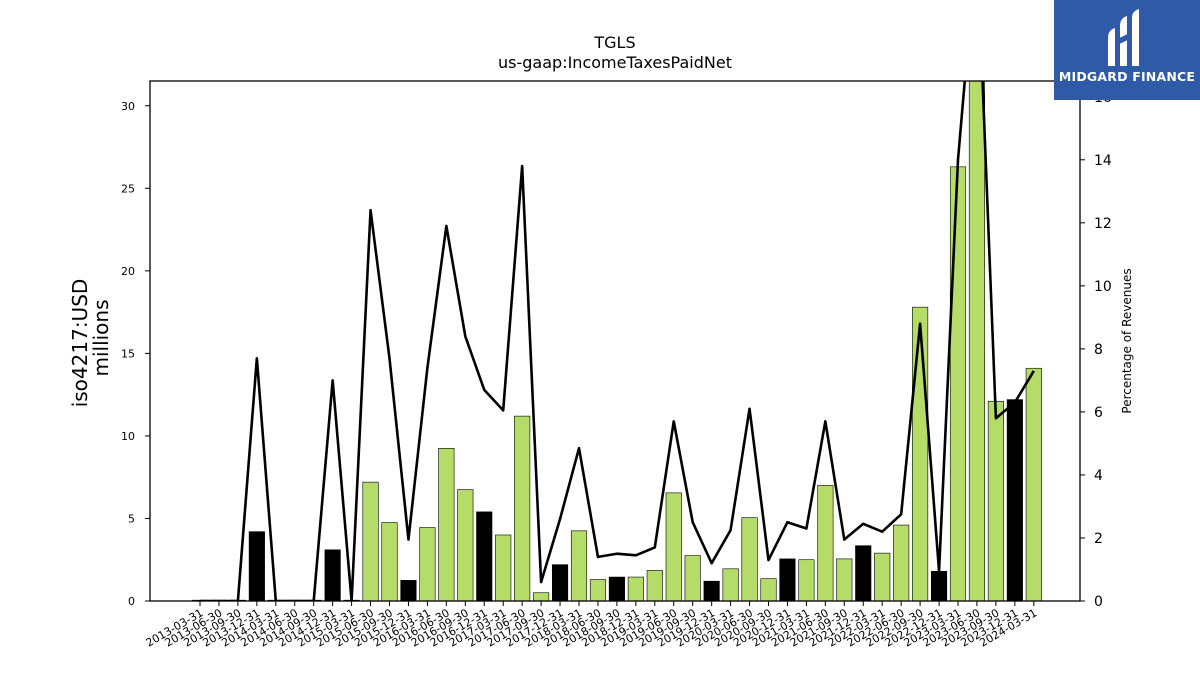 Image resolution: width=1200 pixels, height=675 pixels. I want to click on y2-tick-label: 8, so click(1098, 350).